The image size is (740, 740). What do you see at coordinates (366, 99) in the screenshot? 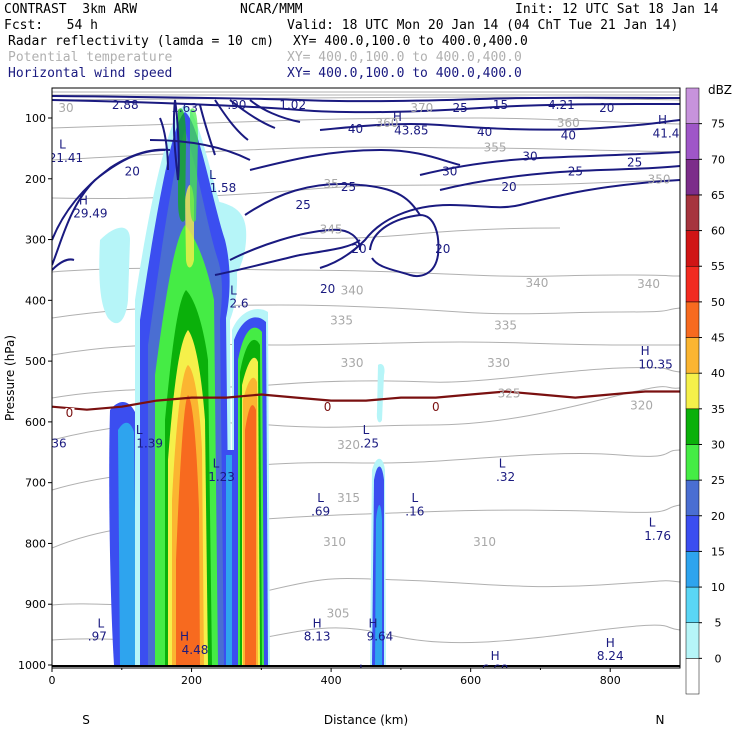
I see `wind-jet-core-b` at bounding box center [366, 99].